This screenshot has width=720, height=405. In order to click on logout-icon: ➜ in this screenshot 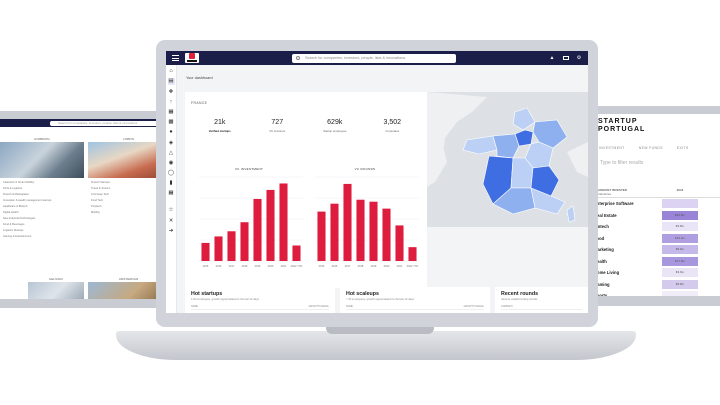, I will do `click(171, 230)`.